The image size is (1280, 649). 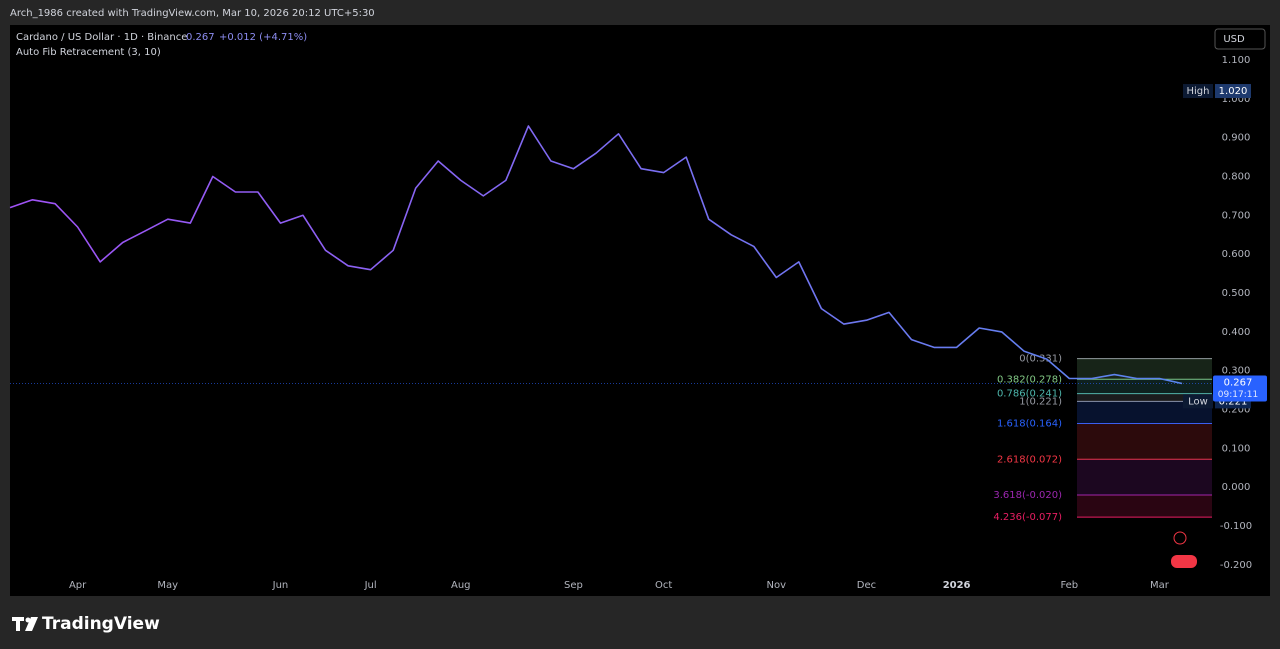 I want to click on price-tag, so click(x=1240, y=388).